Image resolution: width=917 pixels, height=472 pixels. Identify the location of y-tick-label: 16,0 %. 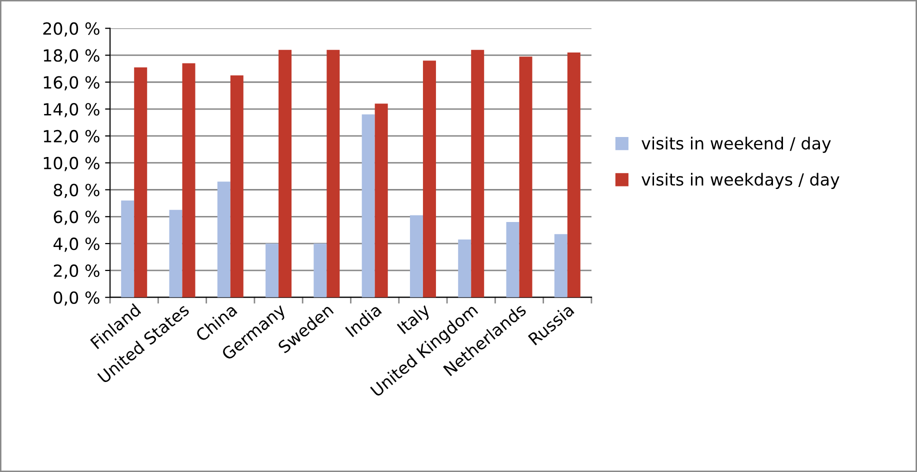
(72, 83).